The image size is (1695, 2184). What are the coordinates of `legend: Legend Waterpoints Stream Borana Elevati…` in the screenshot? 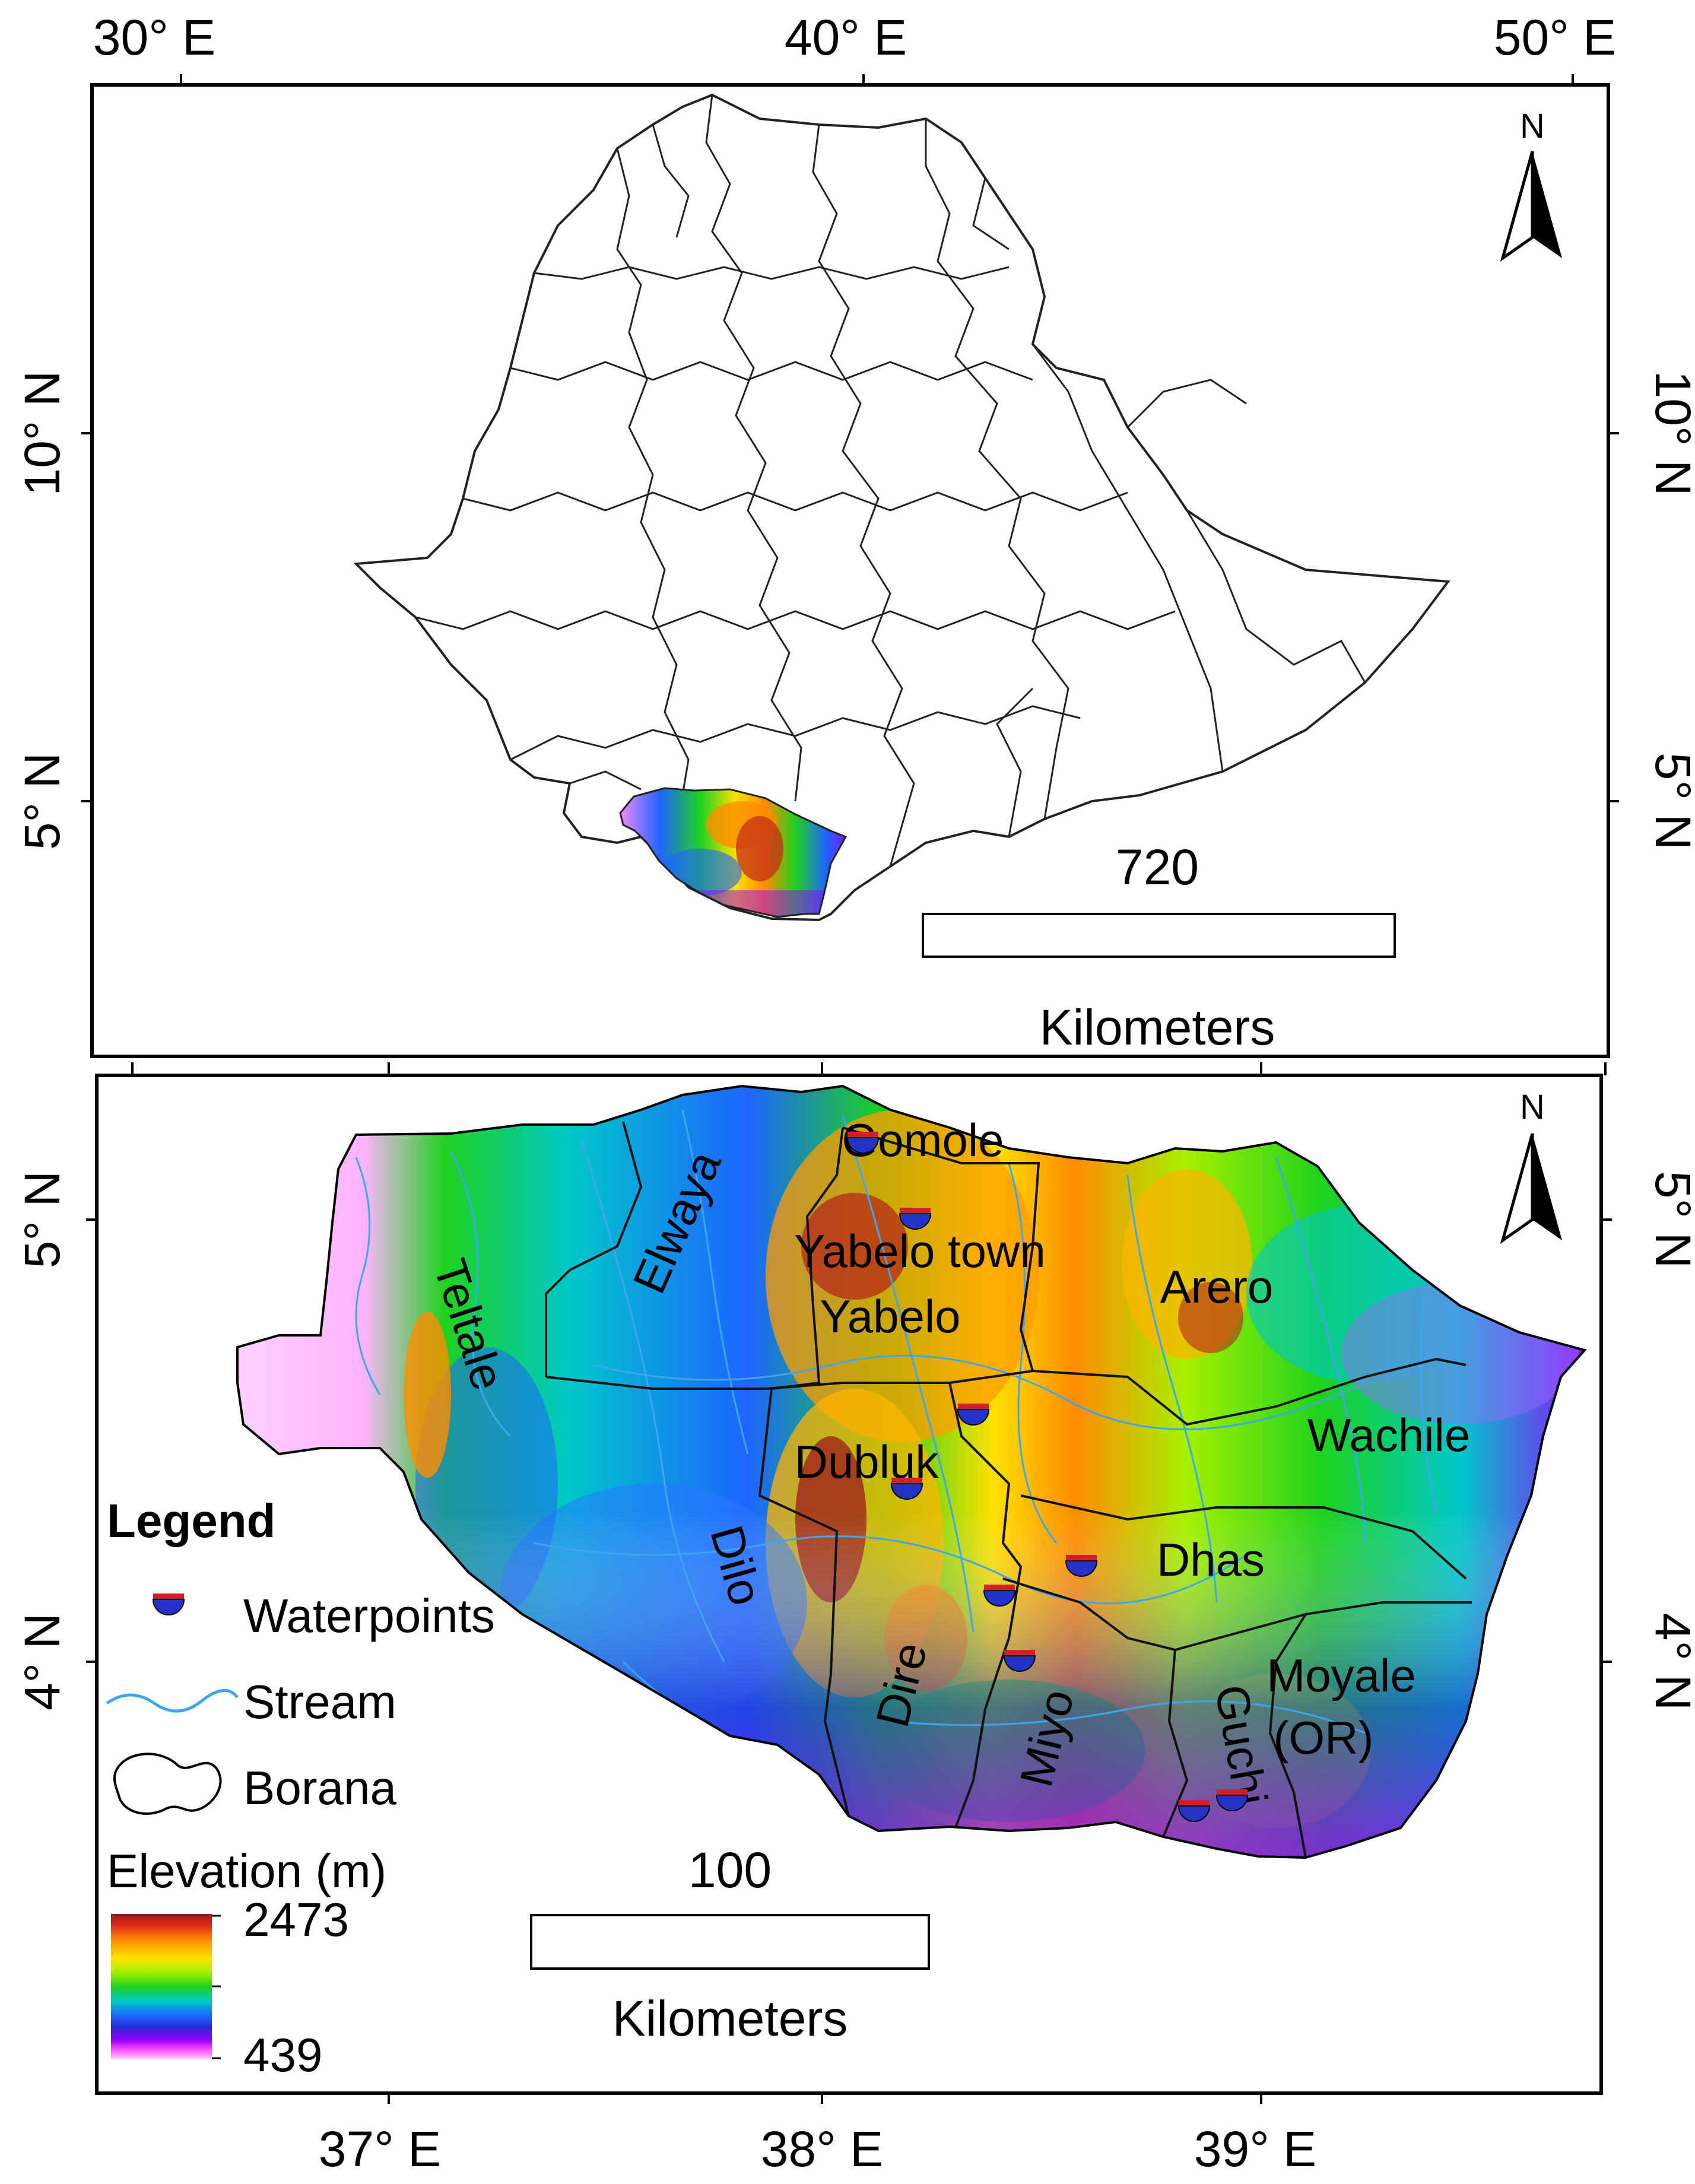 It's located at (300, 1787).